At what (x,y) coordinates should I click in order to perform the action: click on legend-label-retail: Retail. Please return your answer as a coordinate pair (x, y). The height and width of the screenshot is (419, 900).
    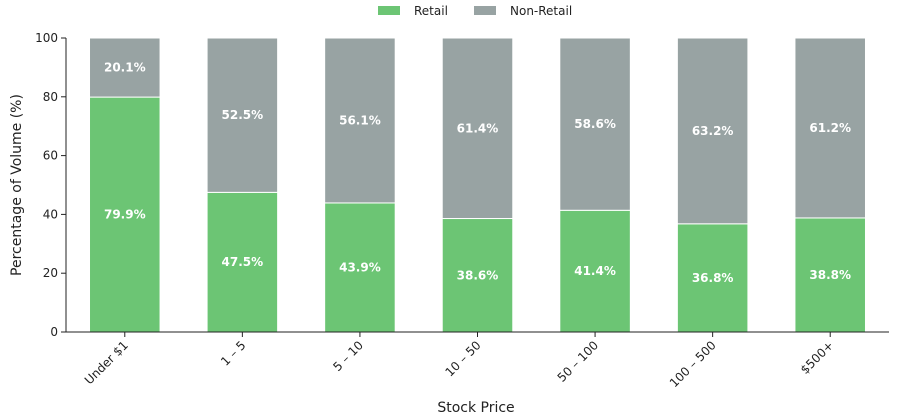
    Looking at the image, I should click on (431, 11).